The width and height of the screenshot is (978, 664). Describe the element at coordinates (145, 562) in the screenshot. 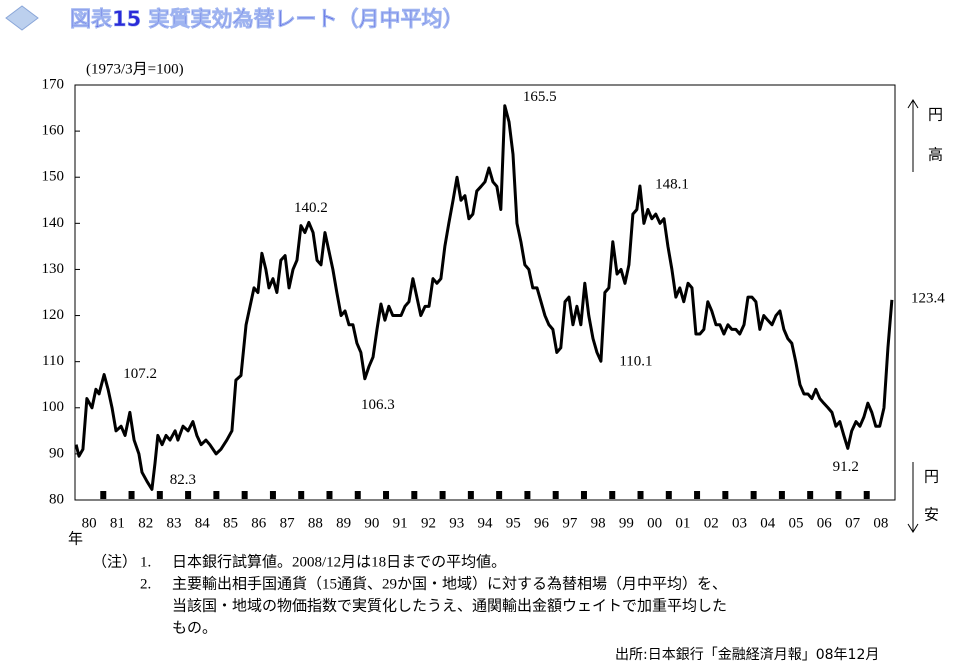

I see `note-number: 1.` at that location.